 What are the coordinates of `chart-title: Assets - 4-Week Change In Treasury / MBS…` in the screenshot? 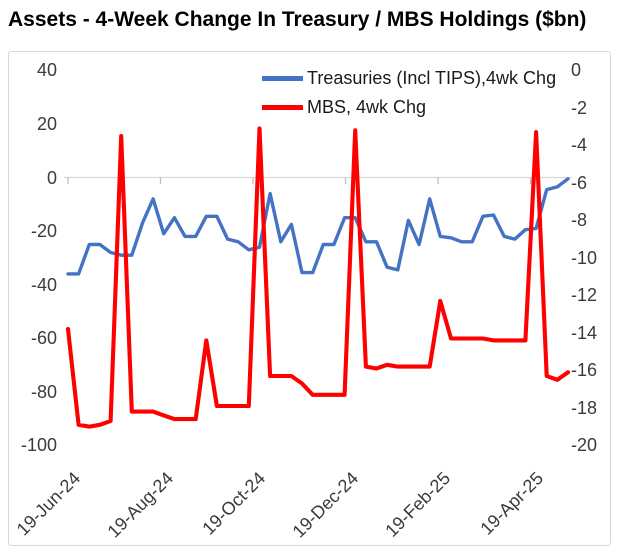 It's located at (297, 19).